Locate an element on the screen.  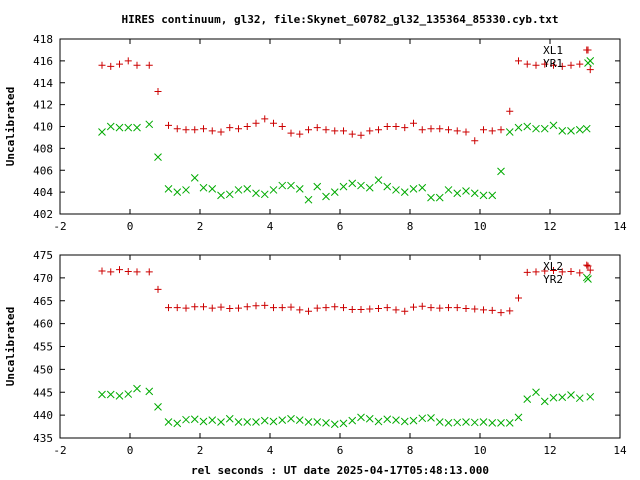
y-tick-label: 470 is located at coordinates (43, 278).